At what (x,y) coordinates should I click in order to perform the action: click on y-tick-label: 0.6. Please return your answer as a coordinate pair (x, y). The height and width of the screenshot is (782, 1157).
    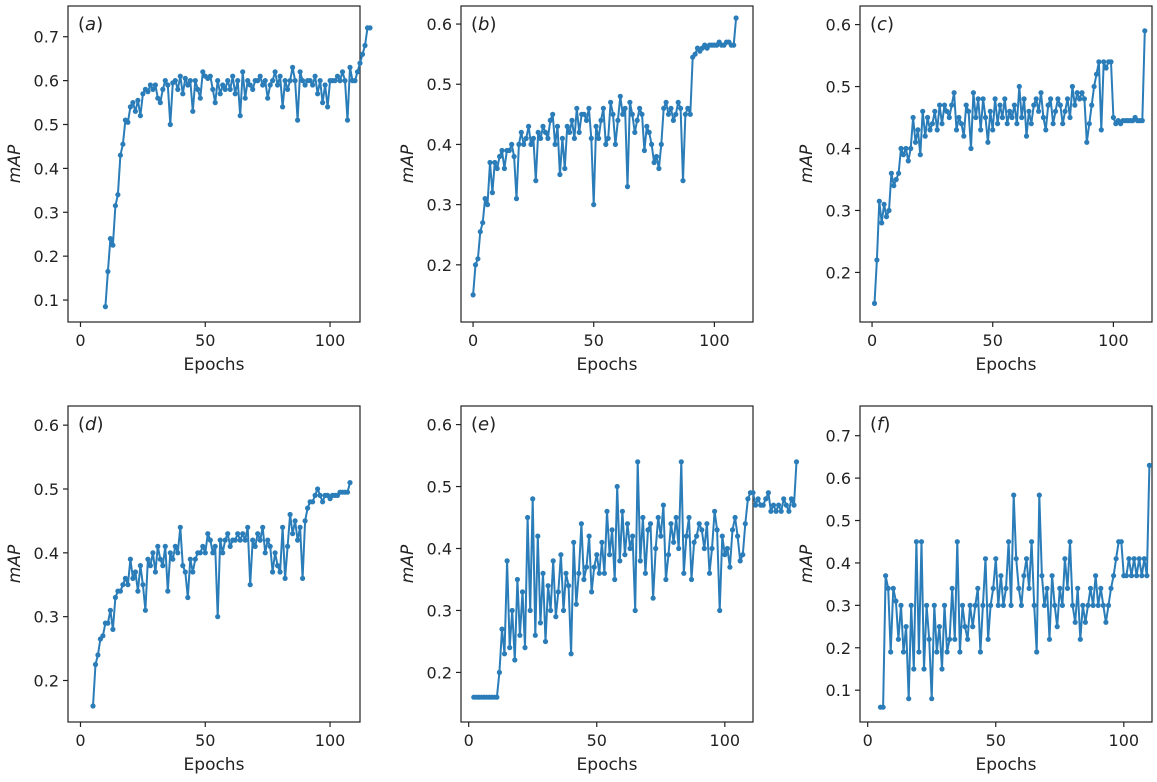
    Looking at the image, I should click on (46, 81).